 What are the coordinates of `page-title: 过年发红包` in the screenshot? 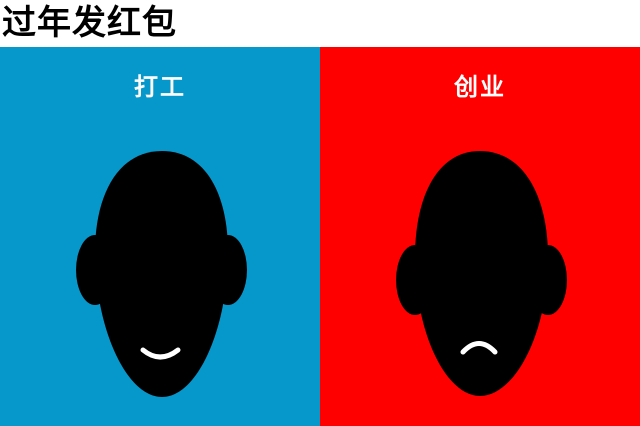 It's located at (89, 23).